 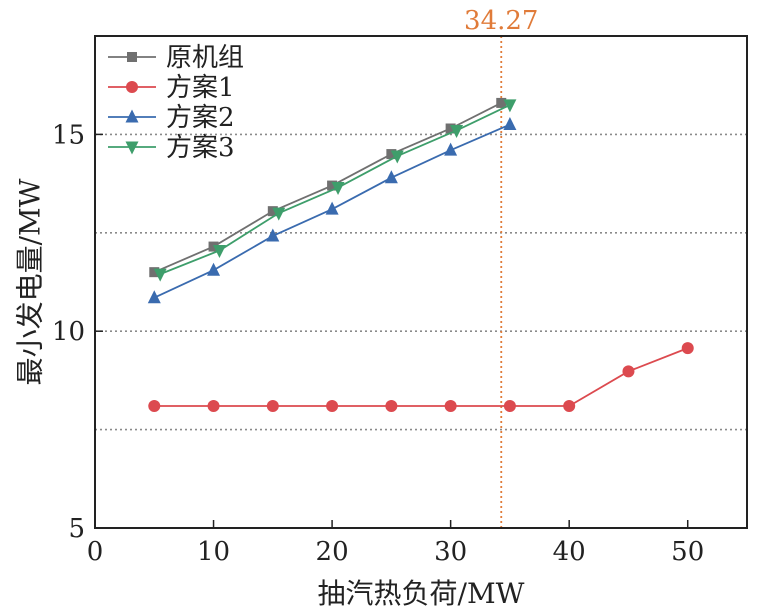 What do you see at coordinates (501, 21) in the screenshot?
I see `annotation-label: 34.27` at bounding box center [501, 21].